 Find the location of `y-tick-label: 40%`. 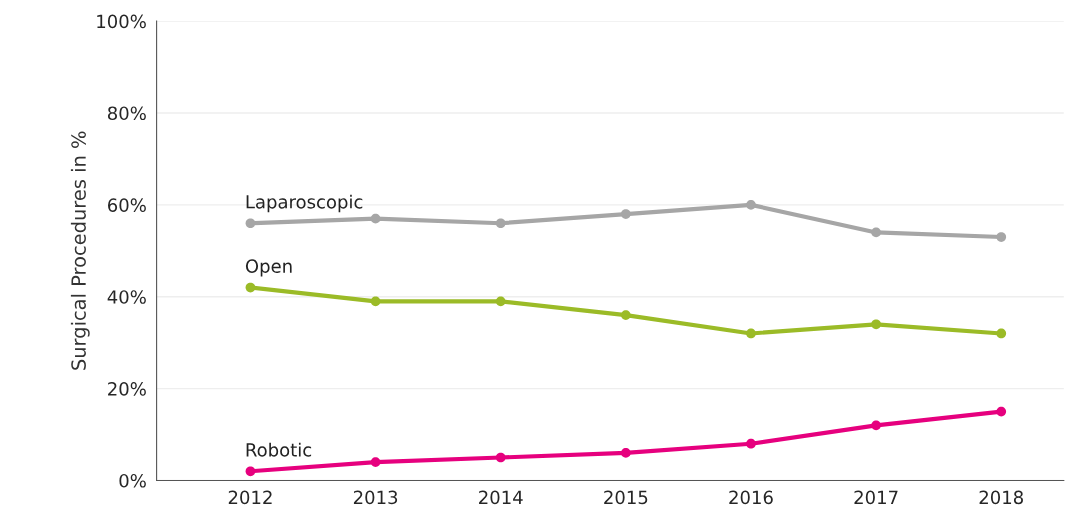

y-tick-label: 40% is located at coordinates (126, 297).